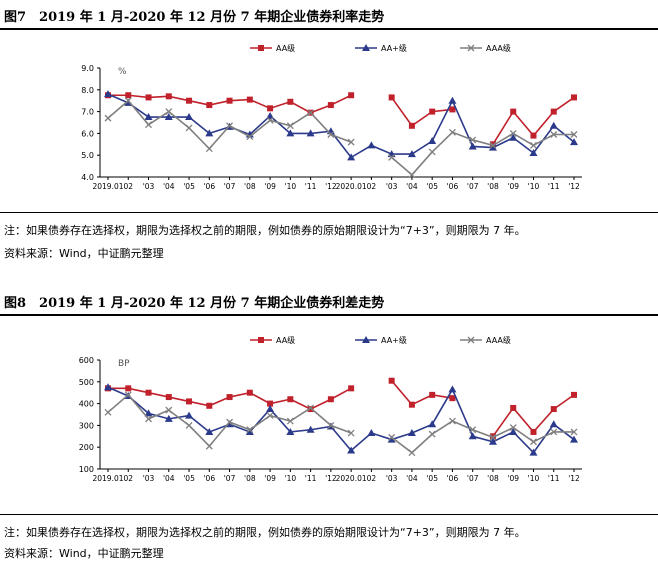 The height and width of the screenshot is (565, 658). I want to click on x-tick-label: '03, so click(392, 186).